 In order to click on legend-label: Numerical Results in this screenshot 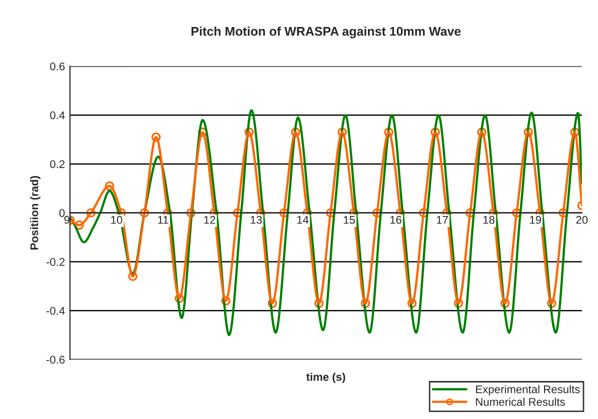, I will do `click(520, 402)`.